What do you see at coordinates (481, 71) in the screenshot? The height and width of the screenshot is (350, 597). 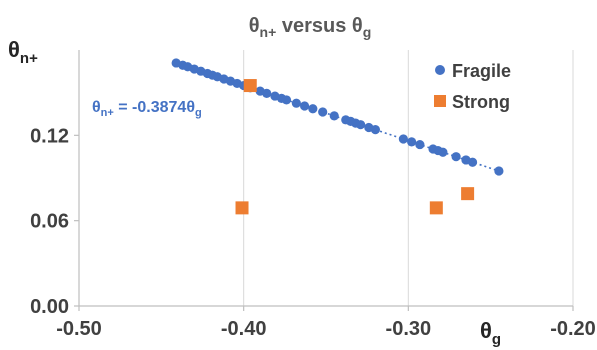 I see `legend-label-fragile: Fragile` at bounding box center [481, 71].